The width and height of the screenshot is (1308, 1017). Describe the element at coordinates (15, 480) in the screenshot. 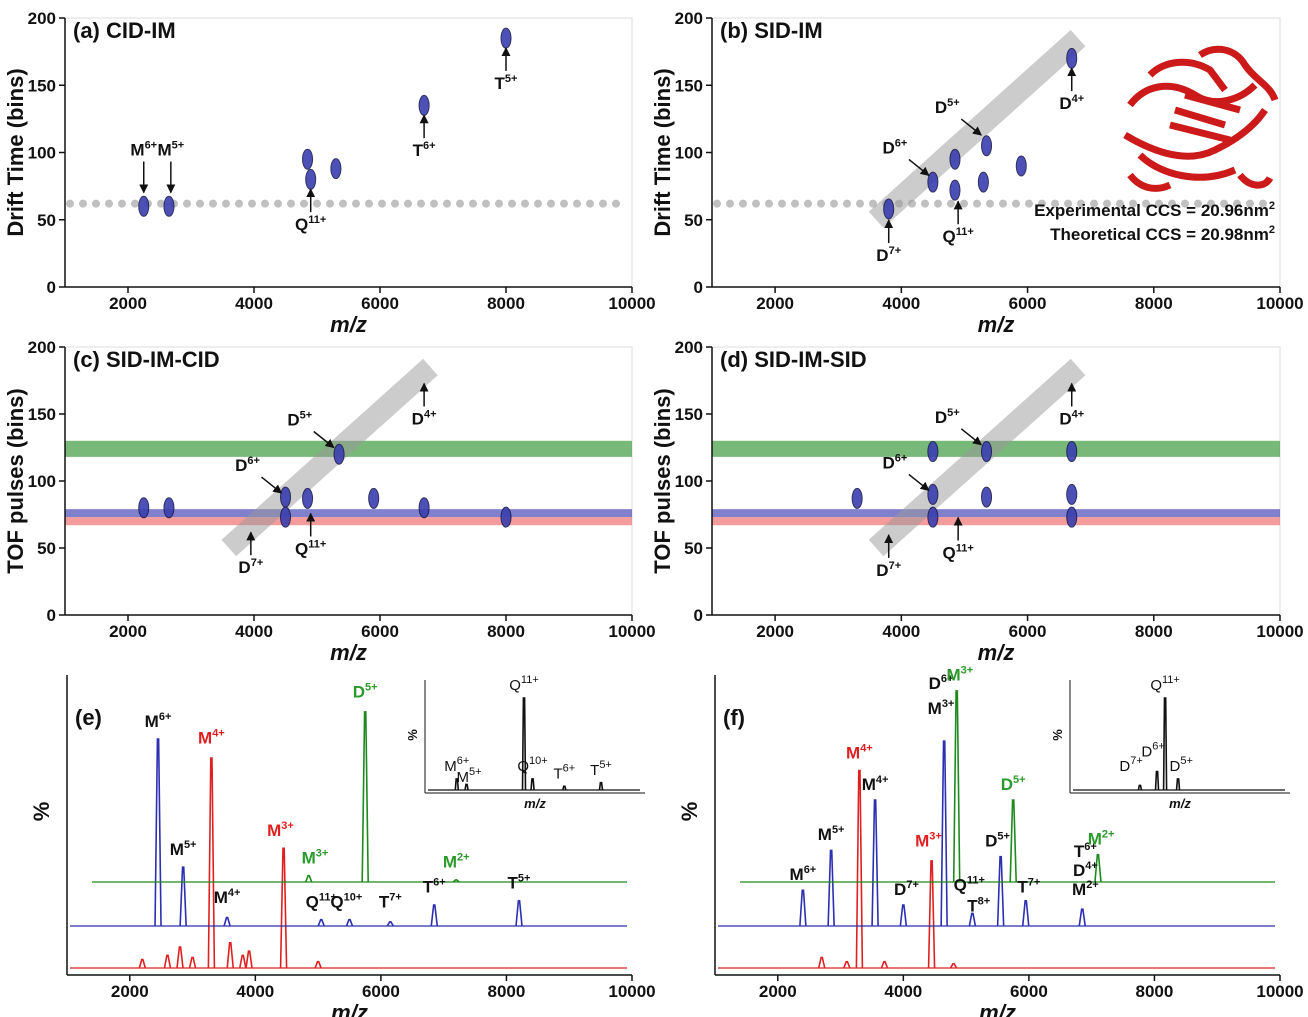

I see `y-axis-label: TOF pulses (bins)` at that location.